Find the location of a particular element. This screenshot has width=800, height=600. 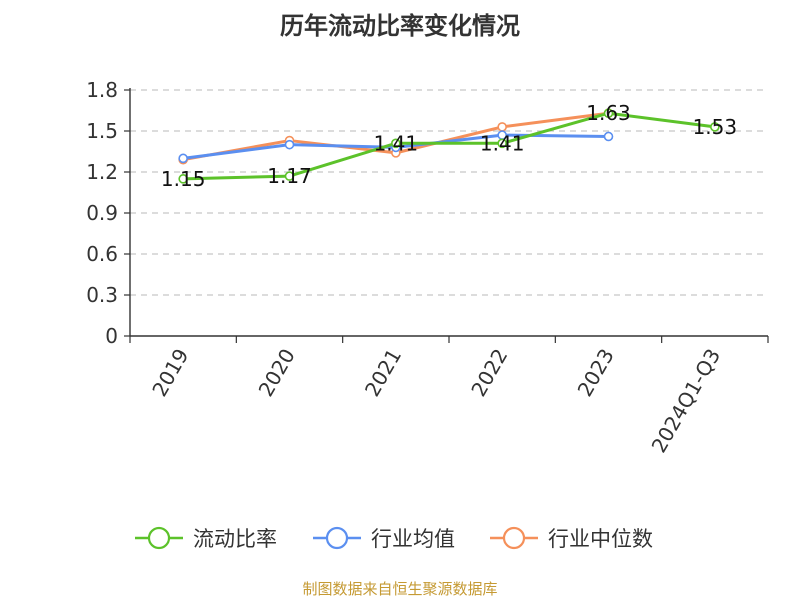

series-points is located at coordinates (449, 146).